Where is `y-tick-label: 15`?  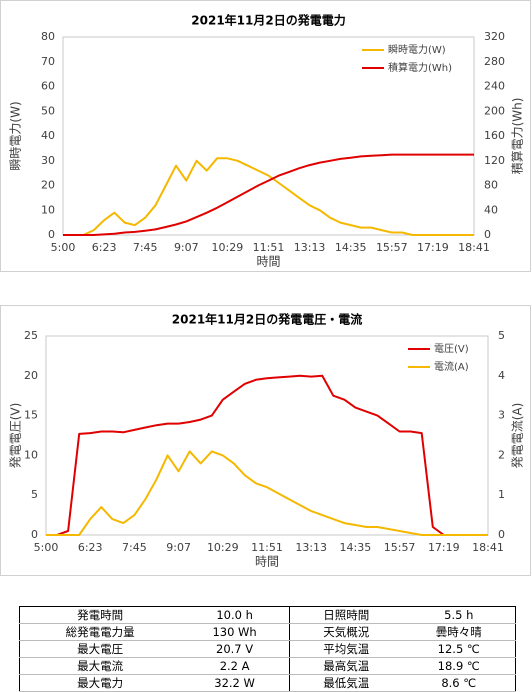
y-tick-label: 15 is located at coordinates (31, 415).